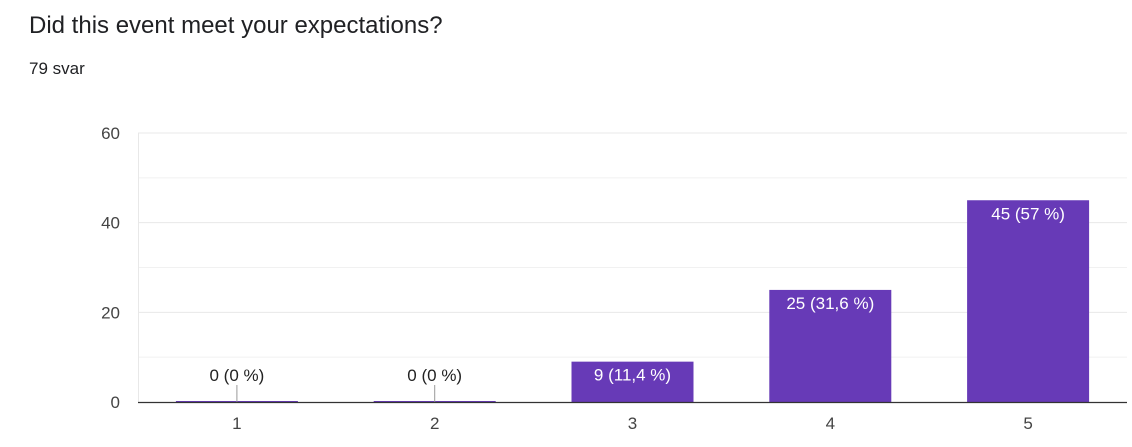 The width and height of the screenshot is (1132, 447). What do you see at coordinates (830, 423) in the screenshot?
I see `x-tick-label: 4` at bounding box center [830, 423].